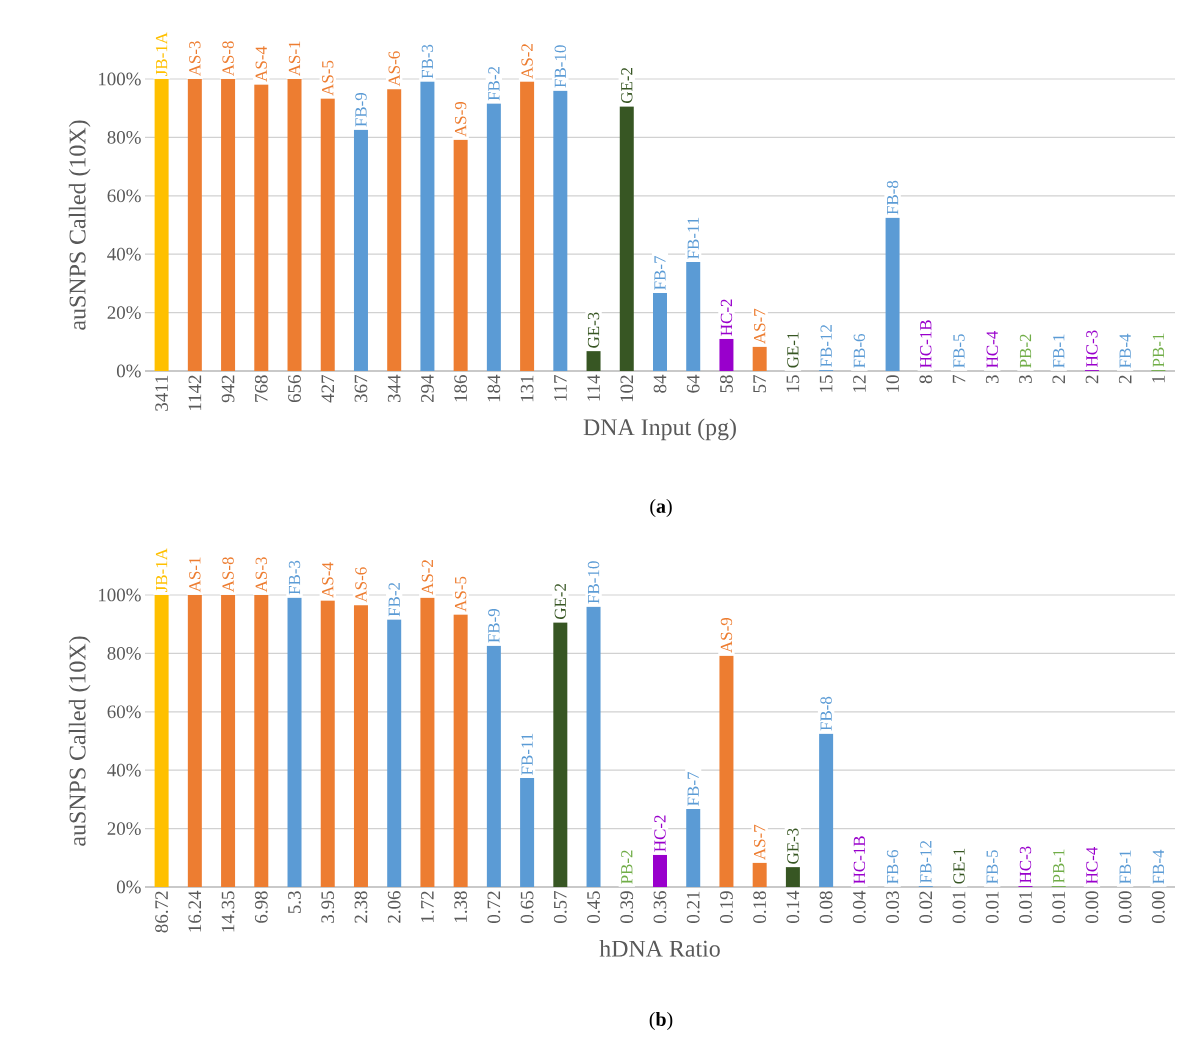 This screenshot has height=1037, width=1177. What do you see at coordinates (726, 907) in the screenshot?
I see `x-tick-label: 0.19` at bounding box center [726, 907].